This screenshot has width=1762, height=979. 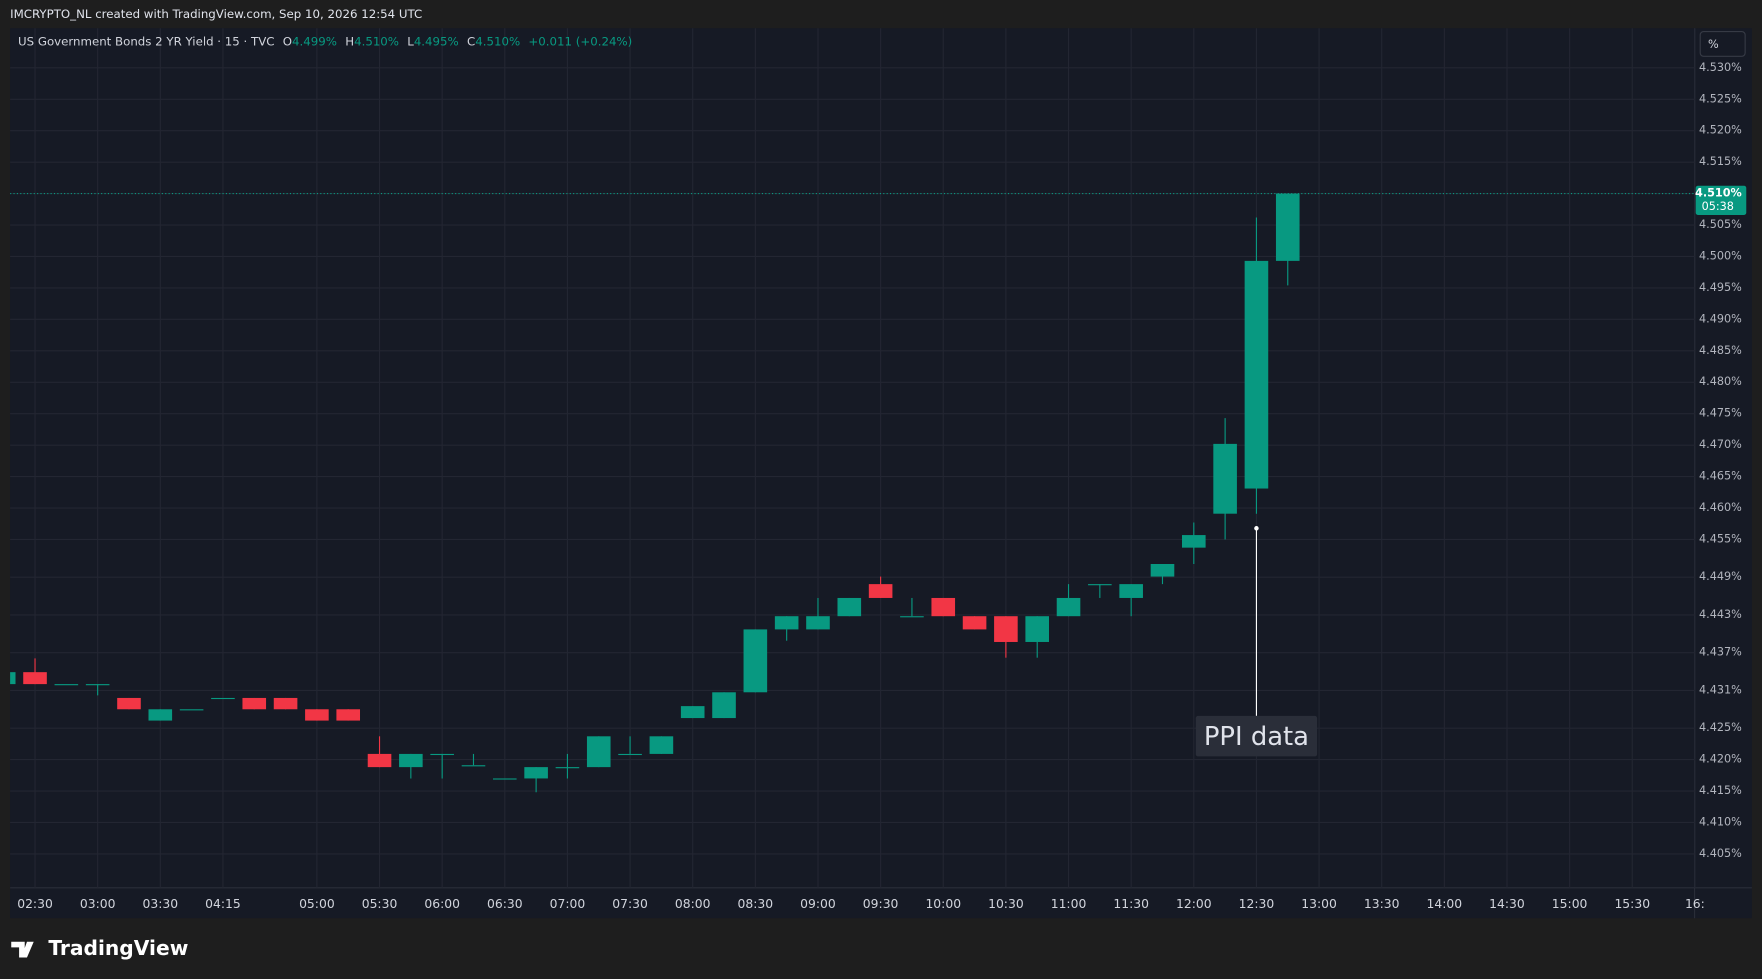 I want to click on y-tick-label: 4.405%, so click(x=1720, y=853).